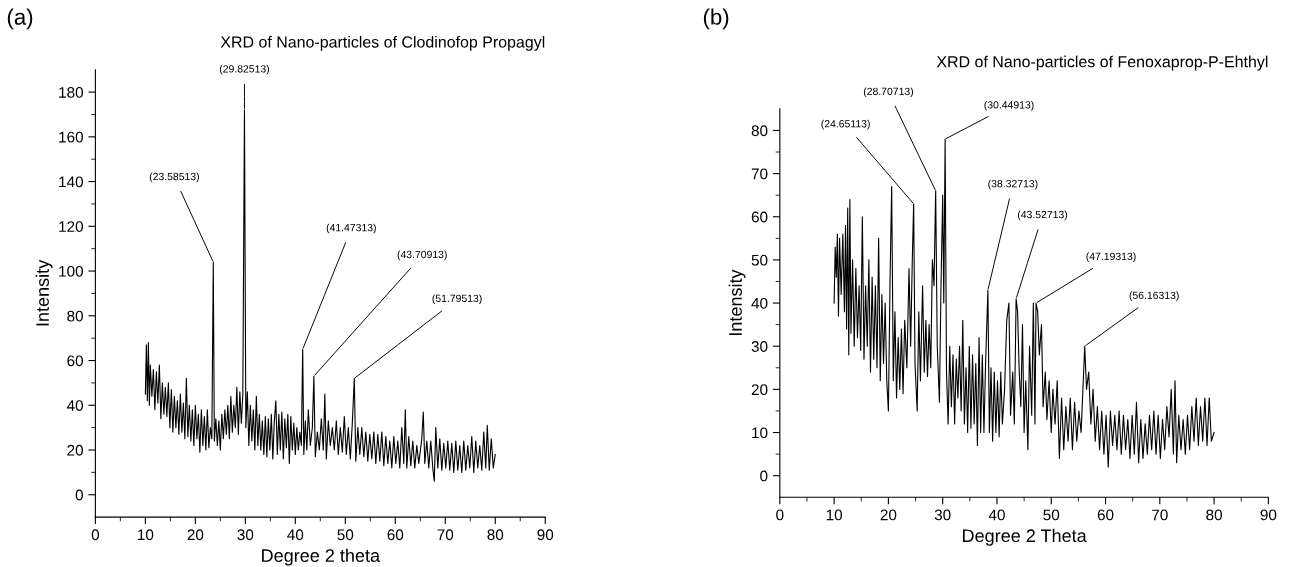 This screenshot has width=1289, height=567. Describe the element at coordinates (1009, 105) in the screenshot. I see `annotation: (30.44913)` at that location.